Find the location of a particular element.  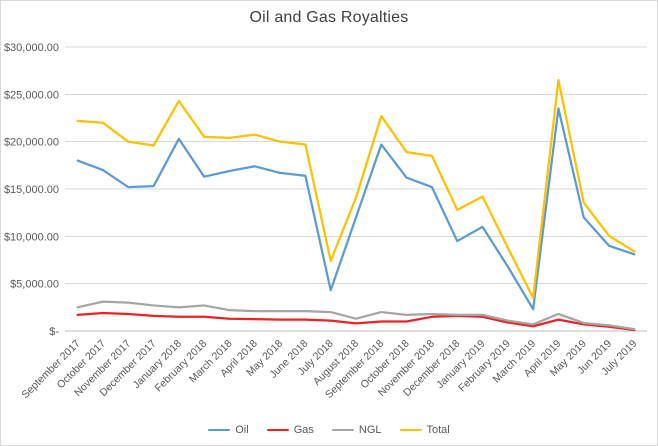

legend-swatch-ngl is located at coordinates (342, 430).